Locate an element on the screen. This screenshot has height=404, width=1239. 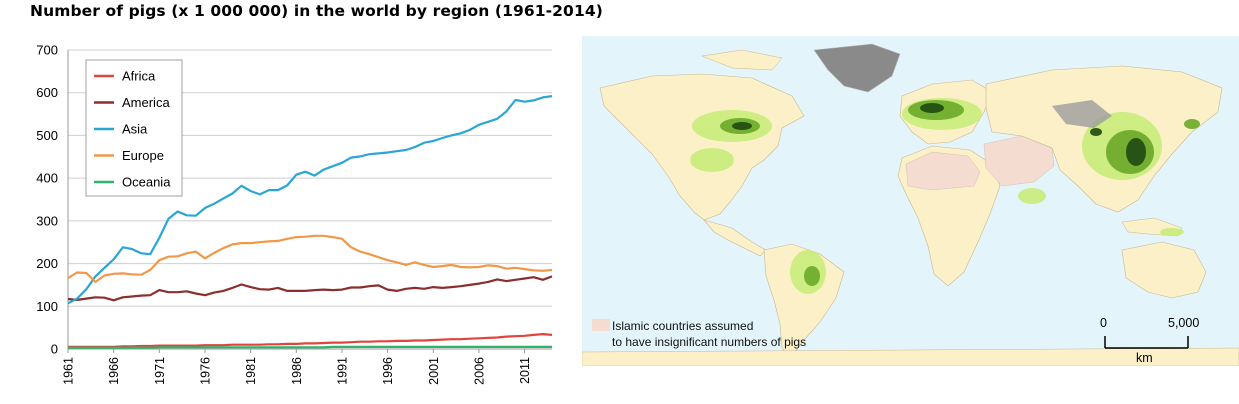
x-tick-label: 1976 is located at coordinates (205, 371).